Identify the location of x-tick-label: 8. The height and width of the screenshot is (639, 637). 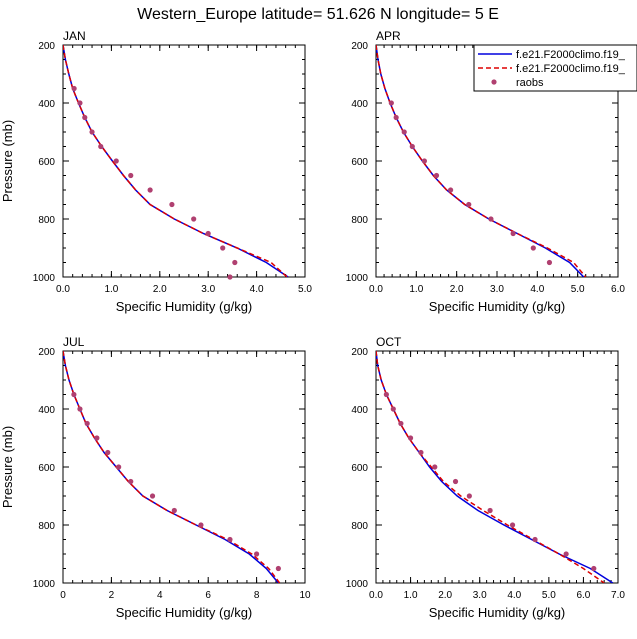
(257, 595).